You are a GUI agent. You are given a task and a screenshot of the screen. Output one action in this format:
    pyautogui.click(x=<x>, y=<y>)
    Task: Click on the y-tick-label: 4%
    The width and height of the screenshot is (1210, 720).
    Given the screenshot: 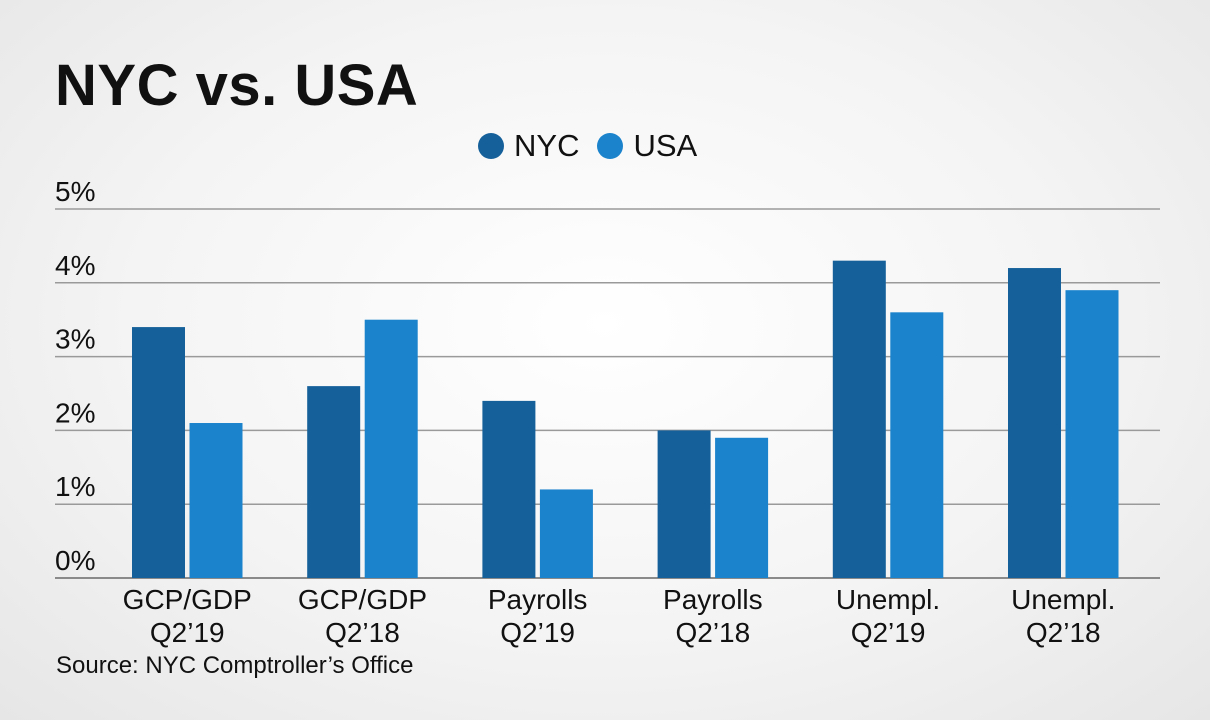 What is the action you would take?
    pyautogui.click(x=75, y=265)
    